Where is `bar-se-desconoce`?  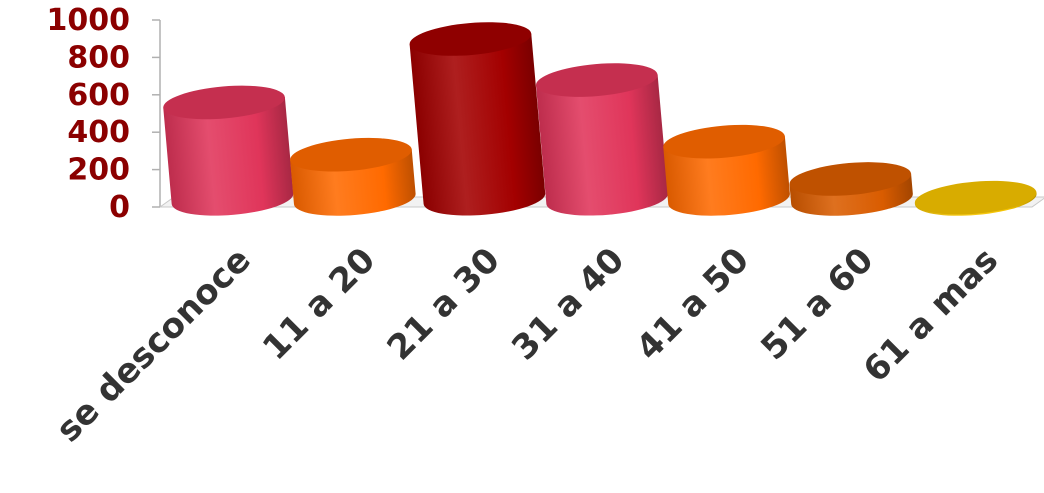
bar-se-desconoce is located at coordinates (228, 150).